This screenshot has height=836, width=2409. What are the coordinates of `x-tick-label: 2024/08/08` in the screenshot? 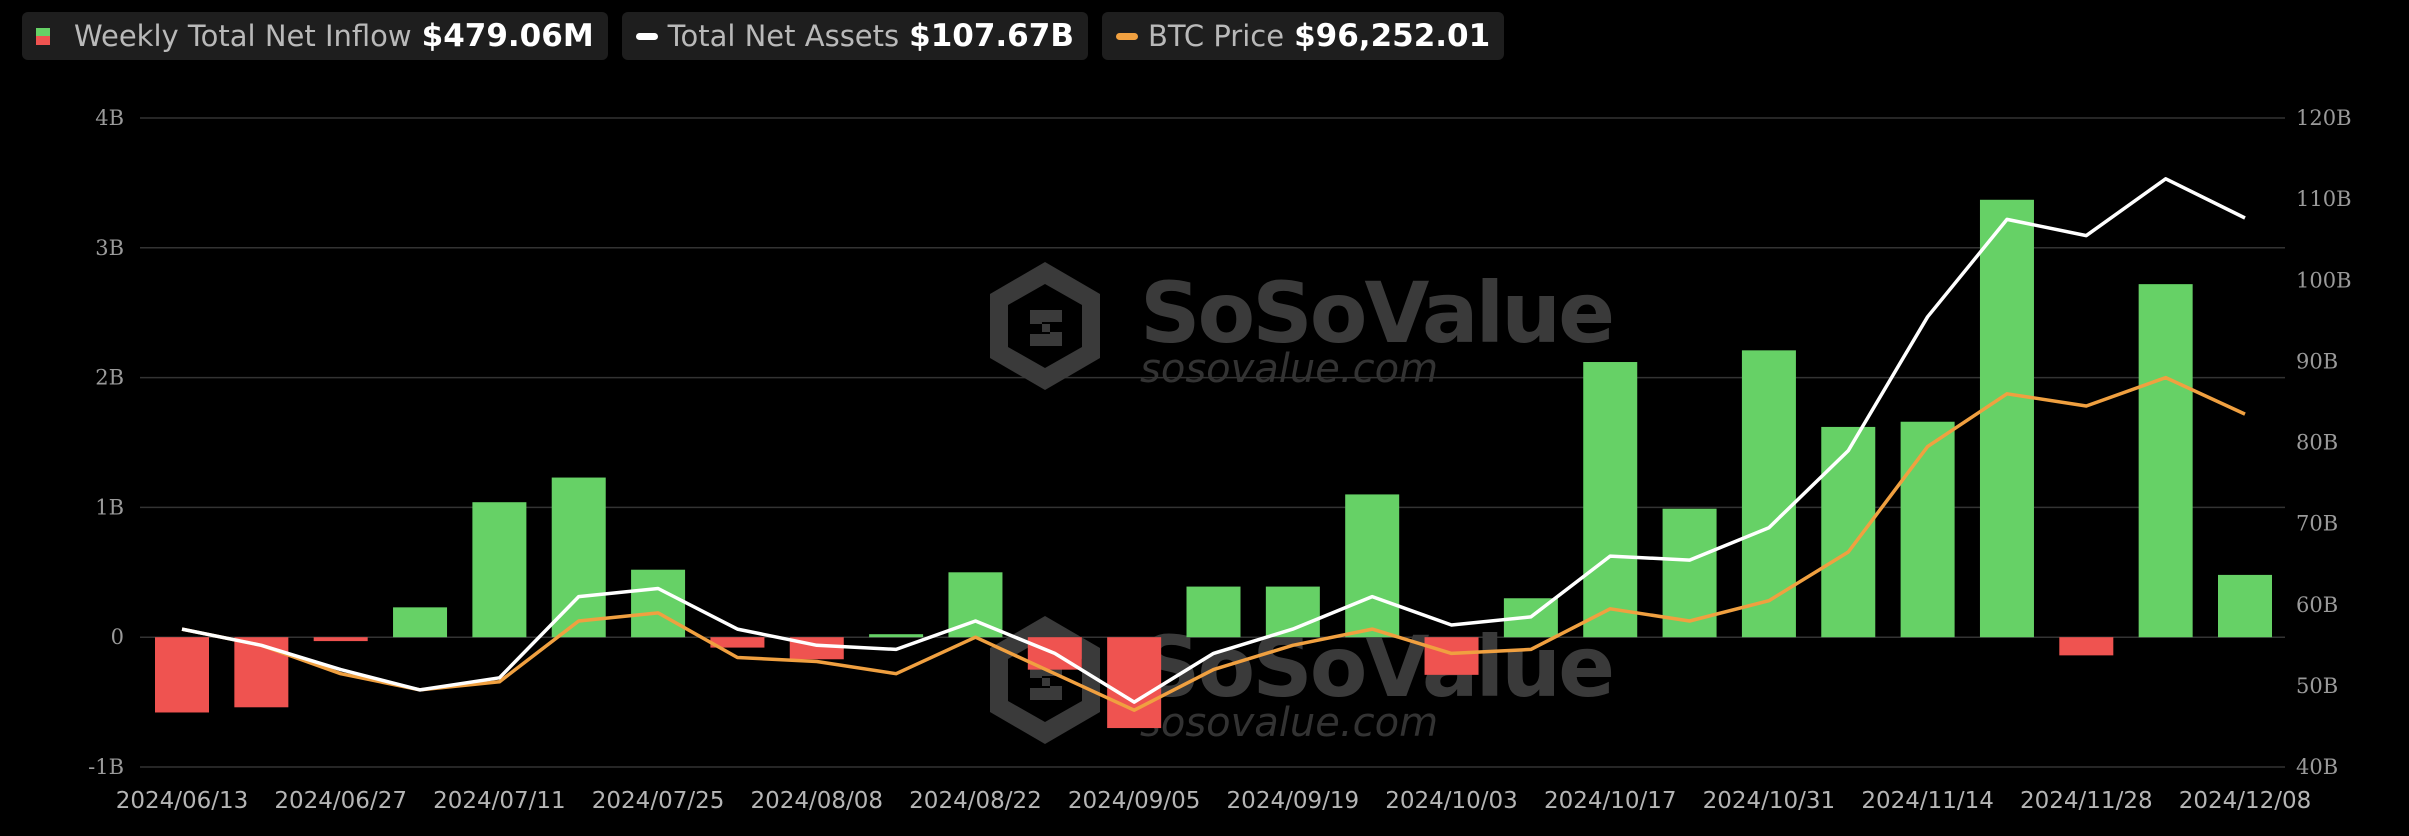 It's located at (816, 801).